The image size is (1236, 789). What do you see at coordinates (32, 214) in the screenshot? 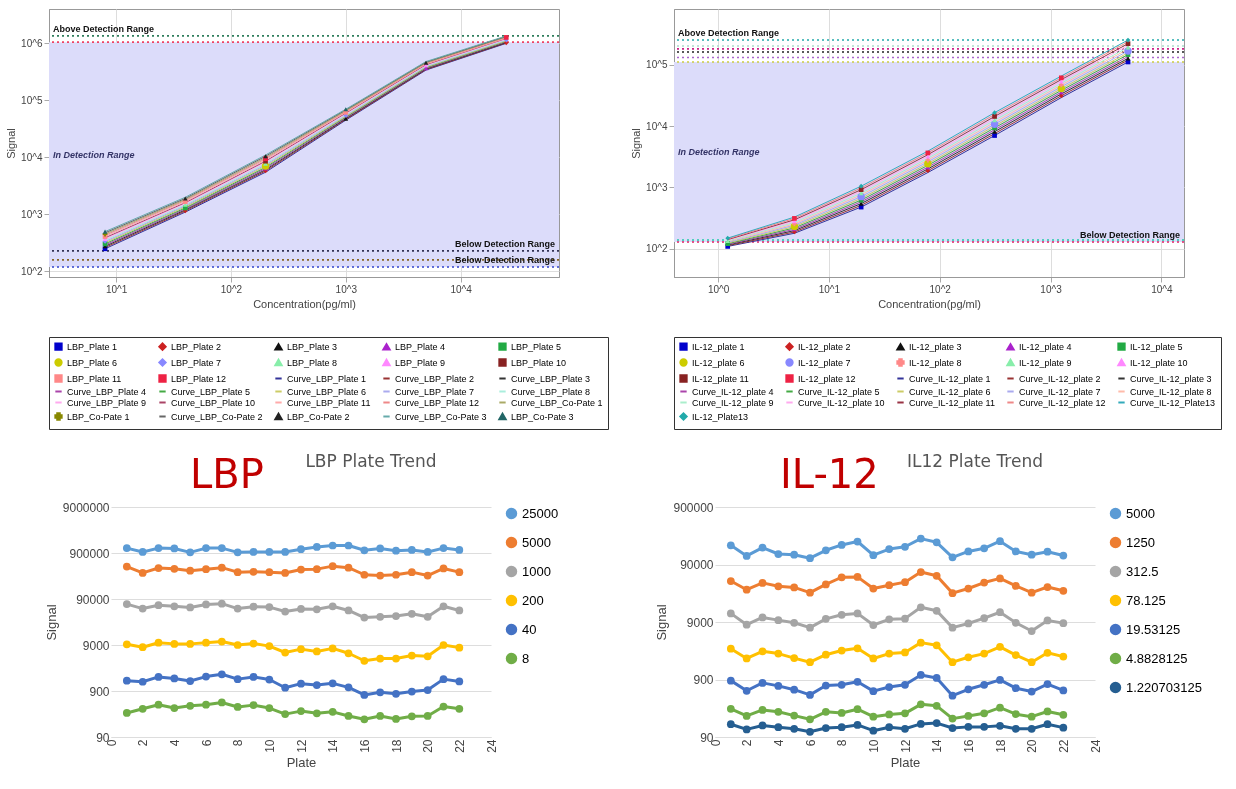
I see `y-tick-label: 10^3` at bounding box center [32, 214].